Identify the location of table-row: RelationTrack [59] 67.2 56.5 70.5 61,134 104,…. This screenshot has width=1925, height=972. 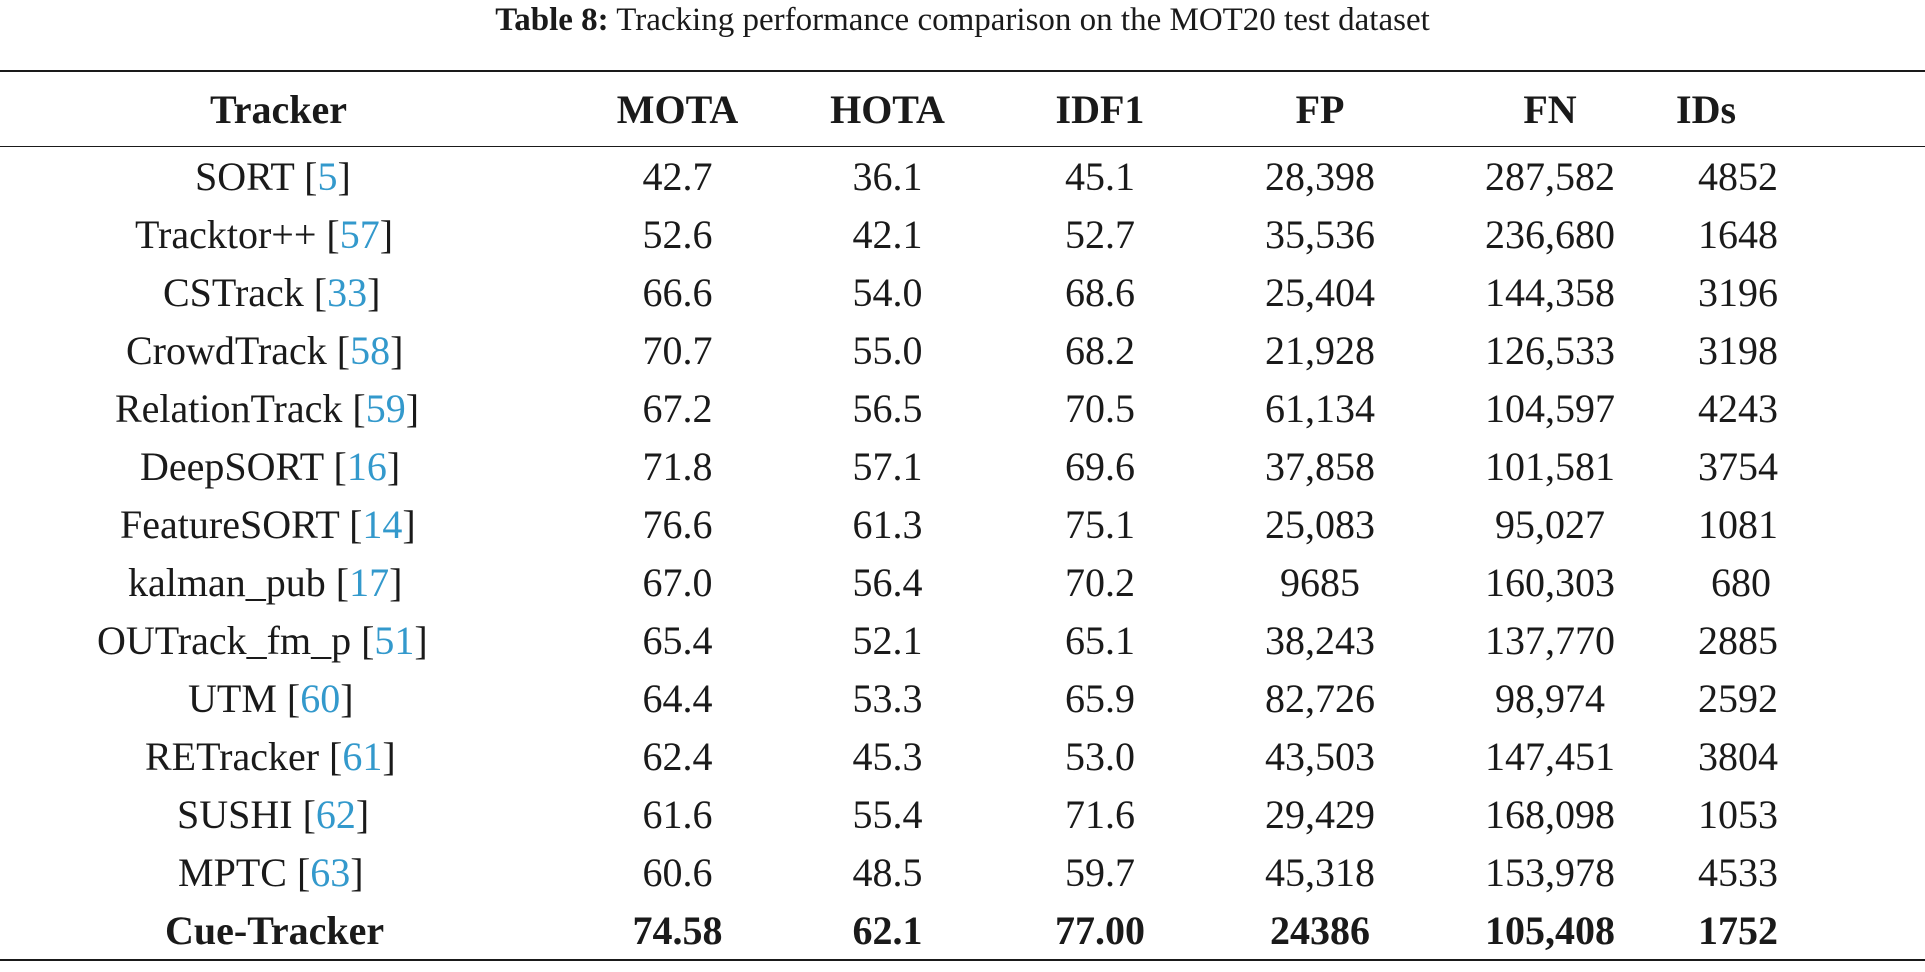
(962, 408).